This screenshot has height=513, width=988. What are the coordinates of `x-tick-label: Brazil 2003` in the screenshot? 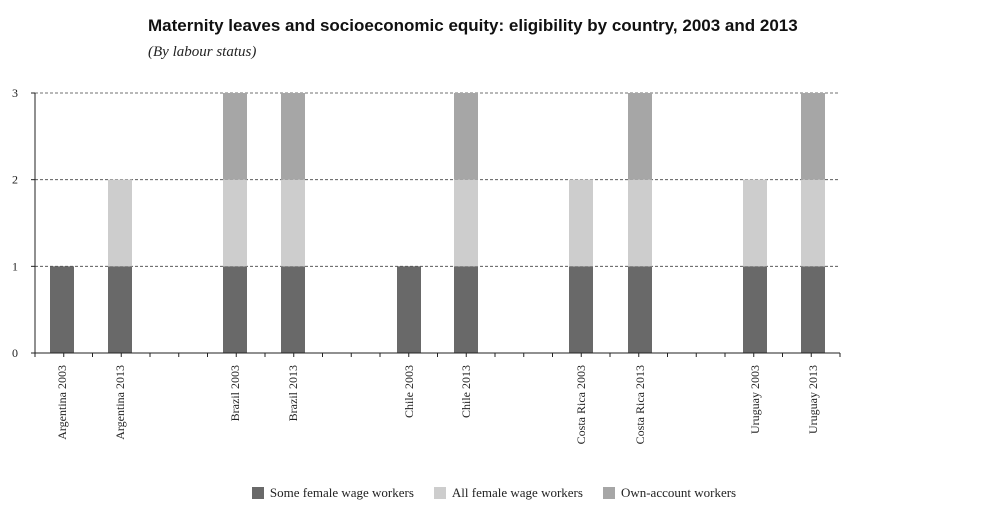 It's located at (235, 393).